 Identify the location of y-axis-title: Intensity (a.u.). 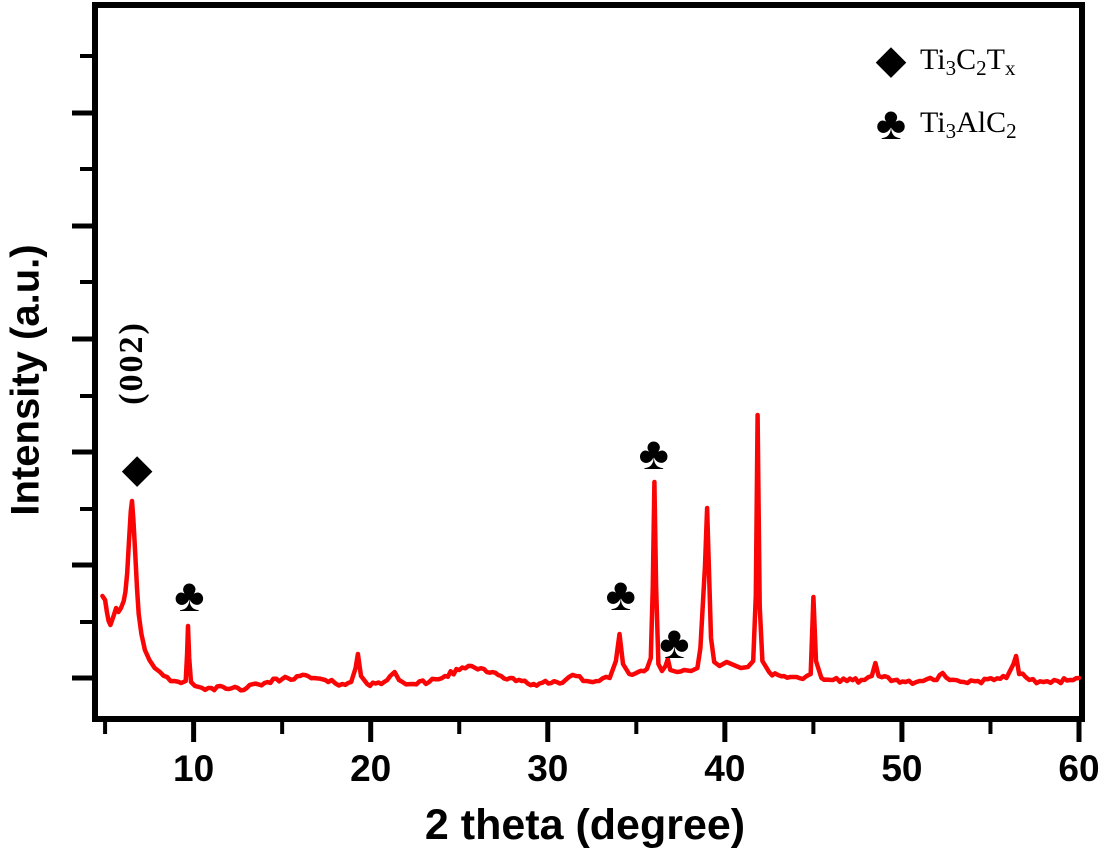
(25, 380).